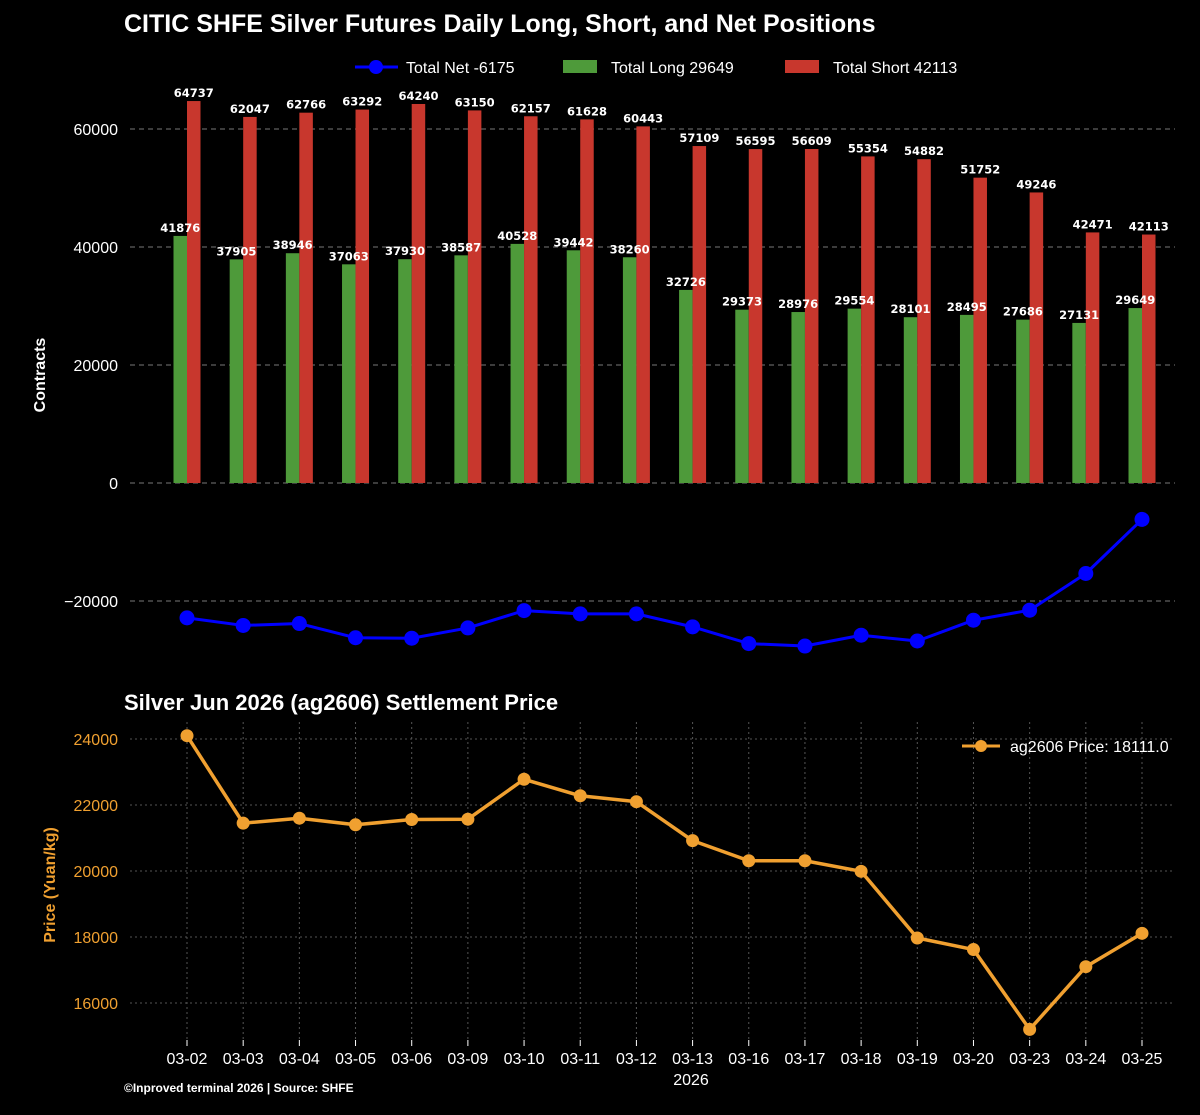 This screenshot has height=1115, width=1200. Describe the element at coordinates (467, 1059) in the screenshot. I see `x-tick-label: 03-09` at that location.